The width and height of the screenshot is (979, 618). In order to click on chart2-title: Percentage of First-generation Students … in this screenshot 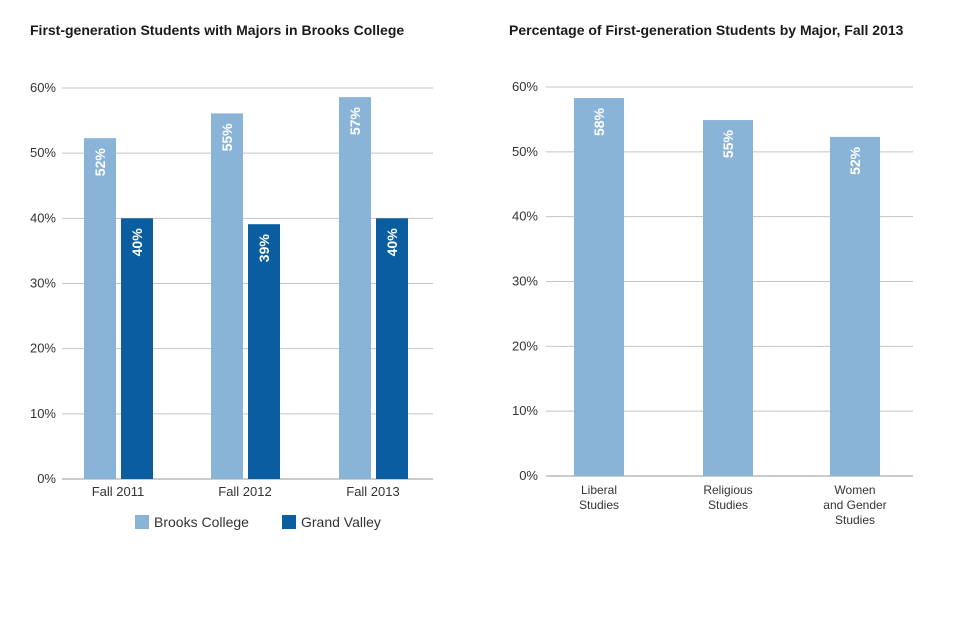, I will do `click(706, 30)`.